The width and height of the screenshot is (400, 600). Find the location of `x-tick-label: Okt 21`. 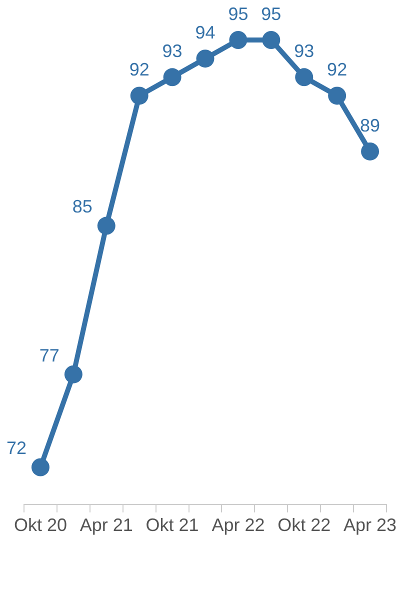

x-tick-label: Okt 21 is located at coordinates (172, 525).